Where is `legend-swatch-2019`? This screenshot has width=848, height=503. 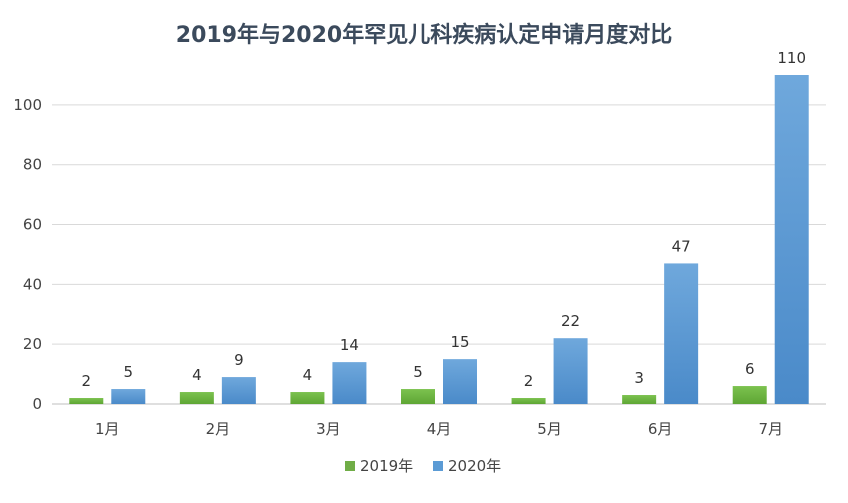
legend-swatch-2019 is located at coordinates (350, 466).